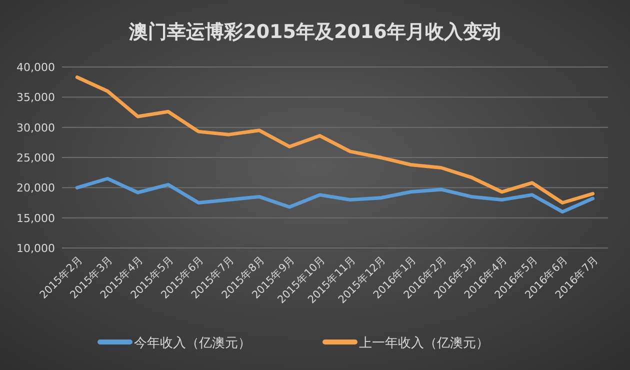 This screenshot has width=630, height=370. Describe the element at coordinates (35, 188) in the screenshot. I see `y-tick-label: 20,000` at that location.